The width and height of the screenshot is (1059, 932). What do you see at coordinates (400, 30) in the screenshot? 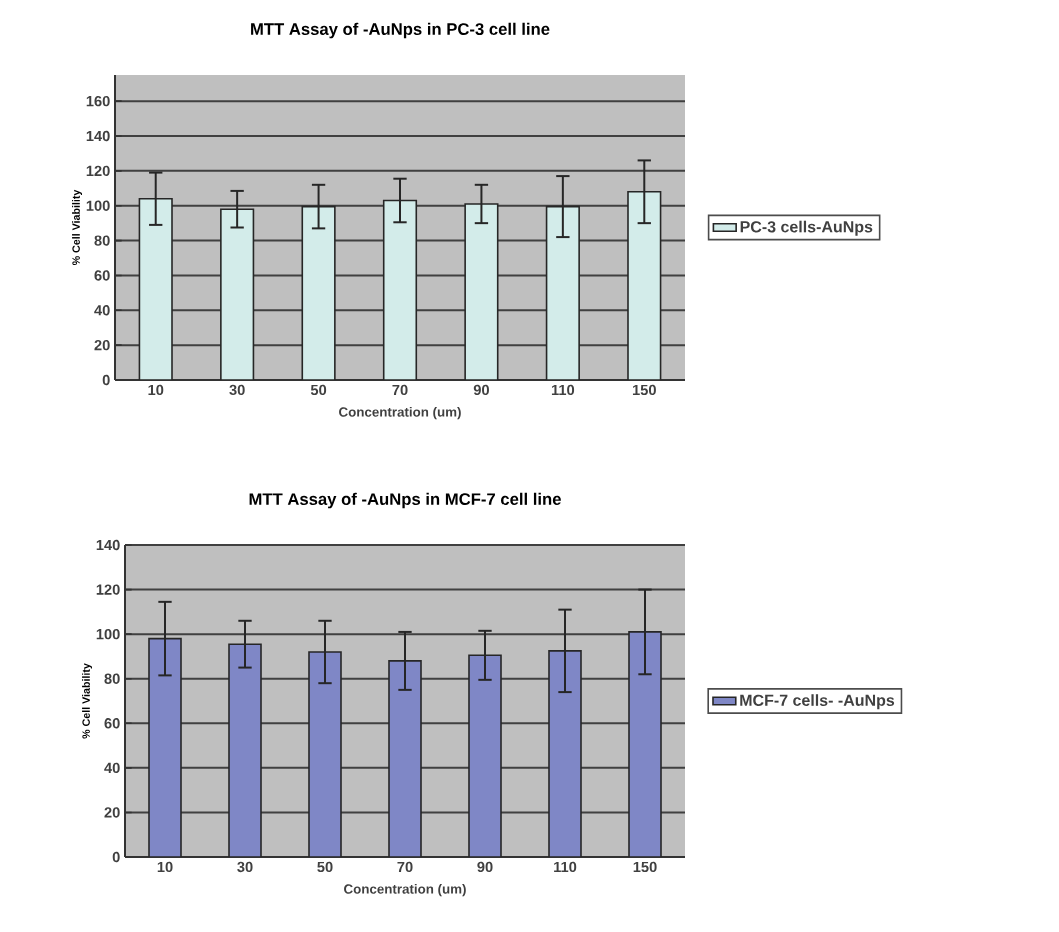
I see `chart-title: MTT Assay of -AuNps in PC-3 cell line` at bounding box center [400, 30].